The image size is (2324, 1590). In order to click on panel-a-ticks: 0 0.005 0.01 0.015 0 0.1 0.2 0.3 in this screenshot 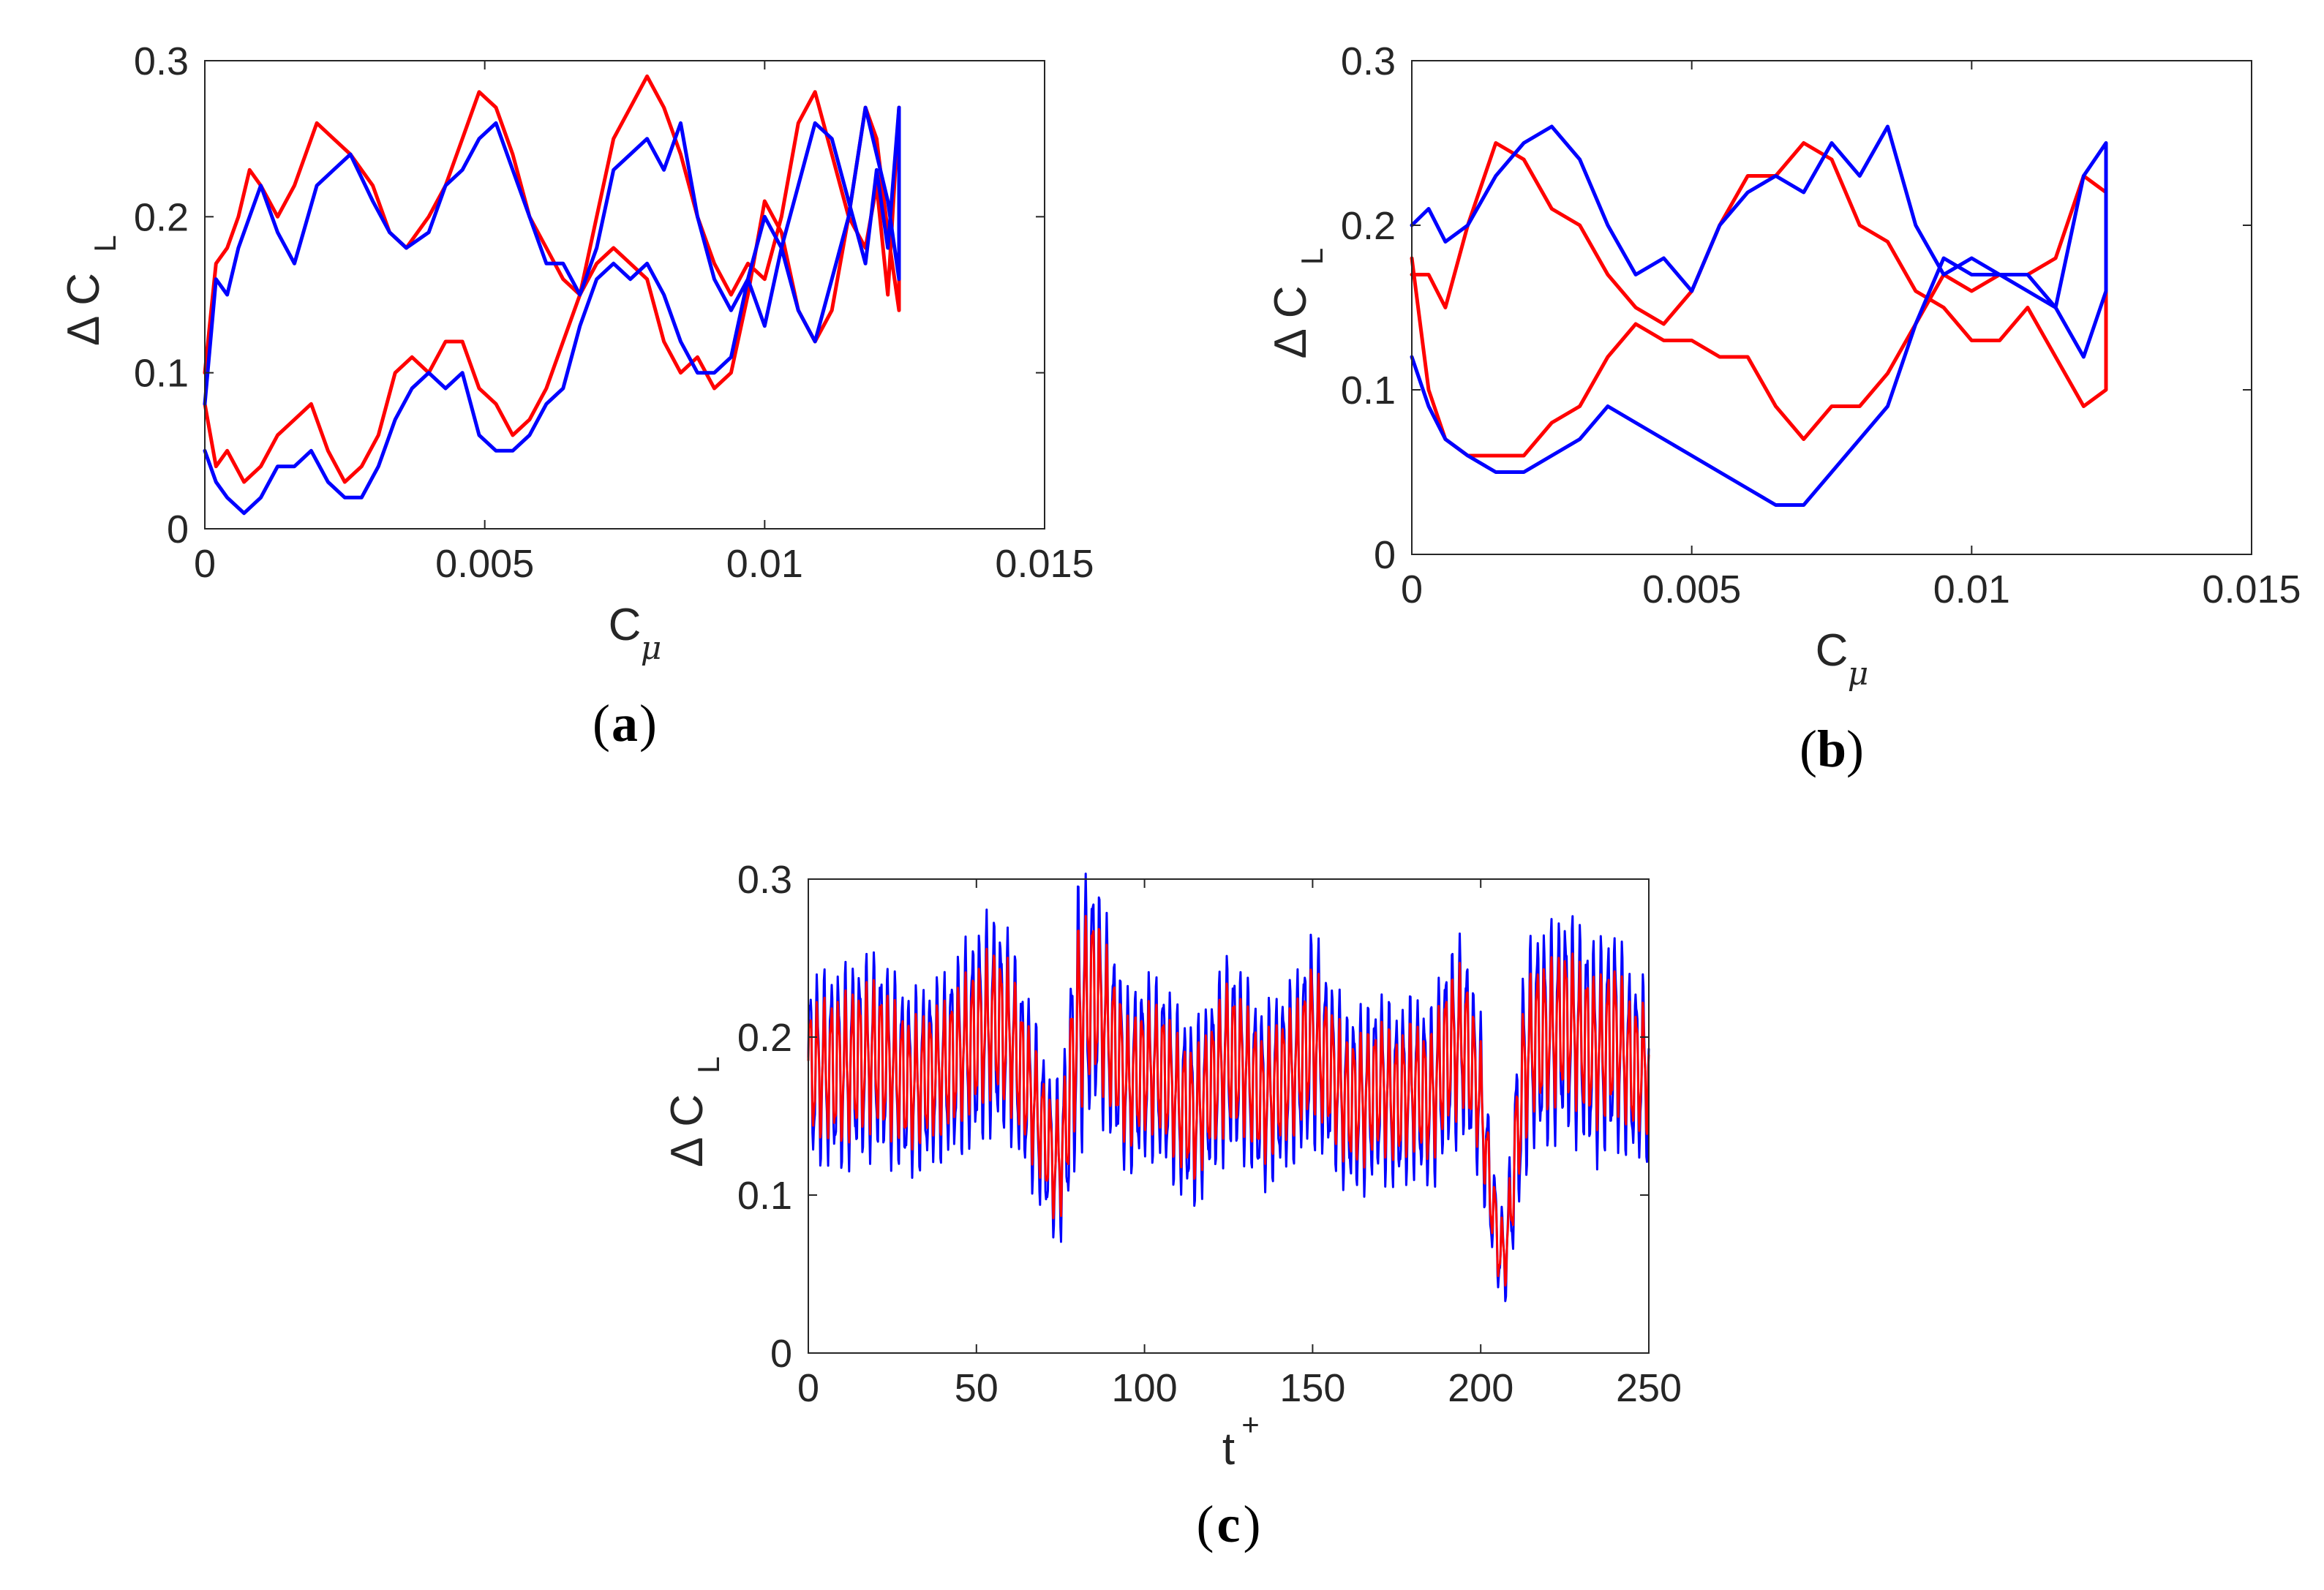, I will do `click(614, 312)`.